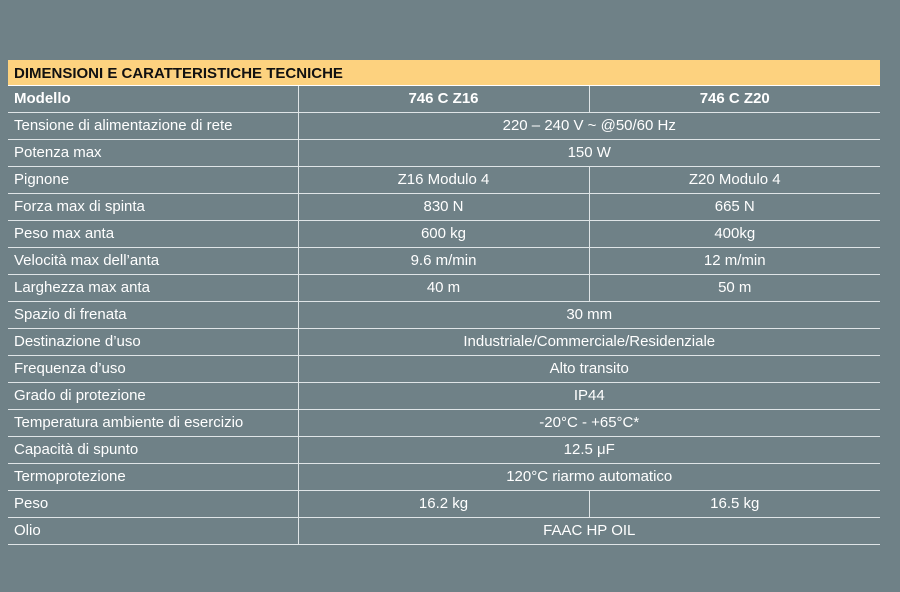  I want to click on row-value: 30 mm, so click(589, 315).